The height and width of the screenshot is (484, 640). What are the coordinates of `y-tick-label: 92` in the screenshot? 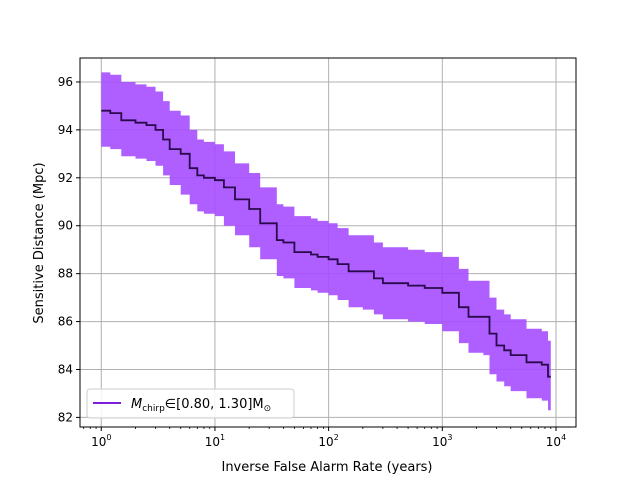 It's located at (65, 178).